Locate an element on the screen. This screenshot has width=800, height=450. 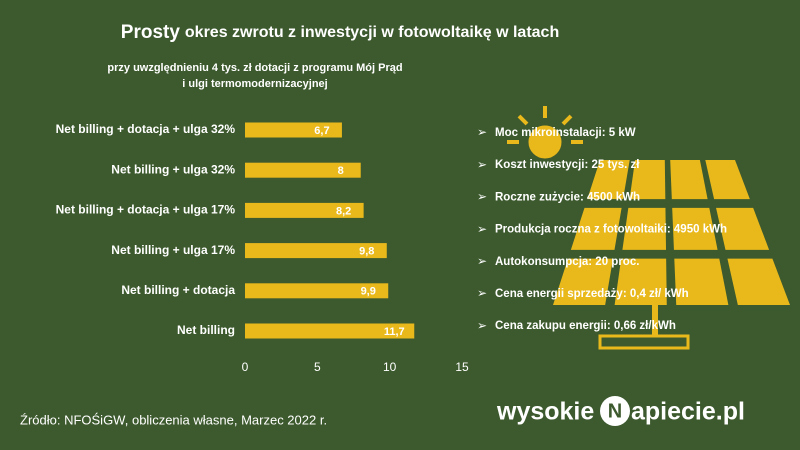
value-label: 11,7 is located at coordinates (394, 332).